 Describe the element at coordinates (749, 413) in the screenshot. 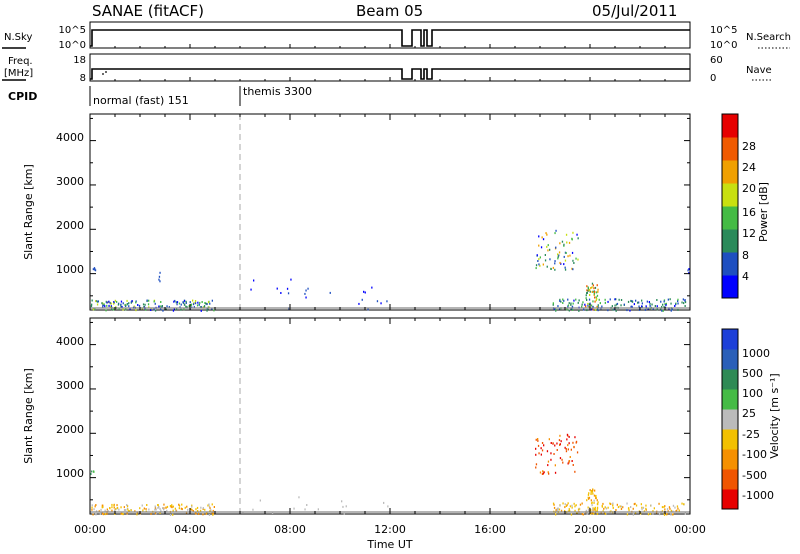

I see `velocity-colorbar-tick: 25` at that location.